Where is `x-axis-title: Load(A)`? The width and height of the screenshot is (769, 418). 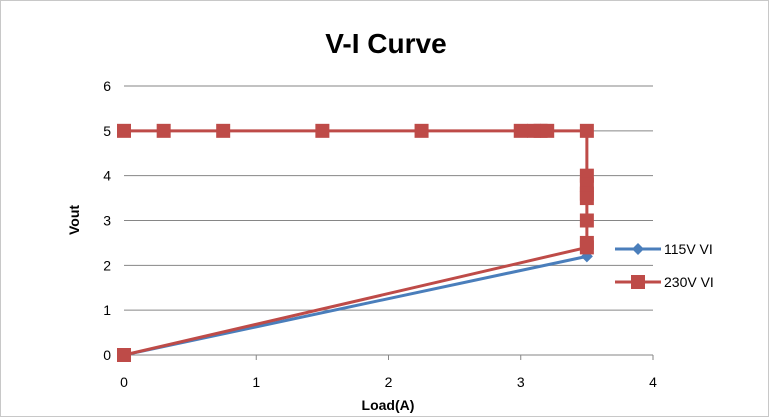
x-axis-title: Load(A) is located at coordinates (388, 405).